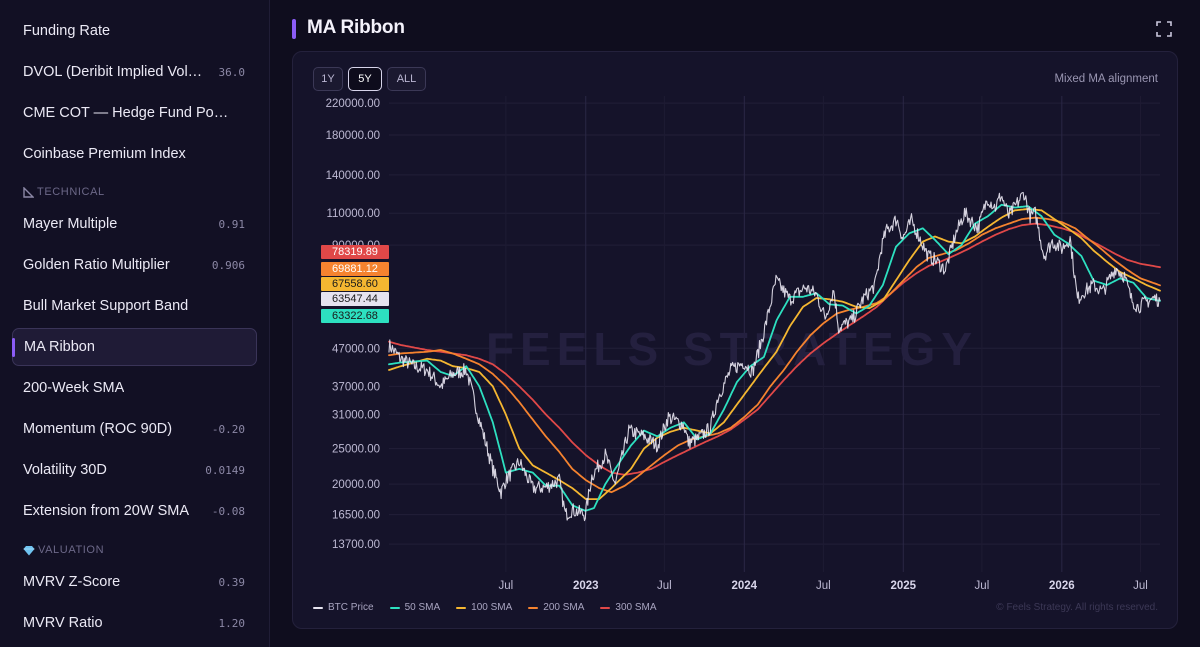 The width and height of the screenshot is (1200, 647). Describe the element at coordinates (586, 586) in the screenshot. I see `x-tick-label: 2023` at that location.